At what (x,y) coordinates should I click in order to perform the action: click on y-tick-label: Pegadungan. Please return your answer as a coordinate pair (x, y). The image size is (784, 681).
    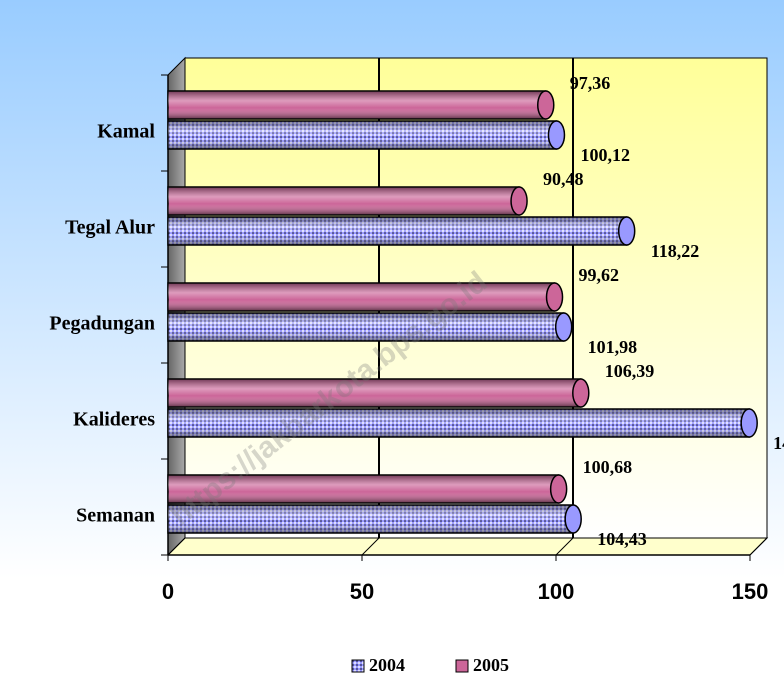
    Looking at the image, I should click on (102, 324).